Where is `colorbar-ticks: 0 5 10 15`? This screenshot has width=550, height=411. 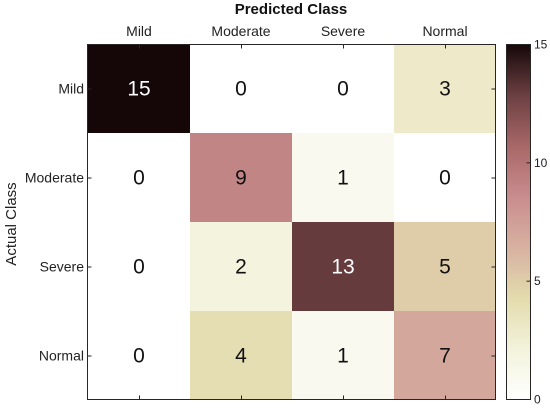 colorbar-ticks: 0 5 10 15 is located at coordinates (537, 222).